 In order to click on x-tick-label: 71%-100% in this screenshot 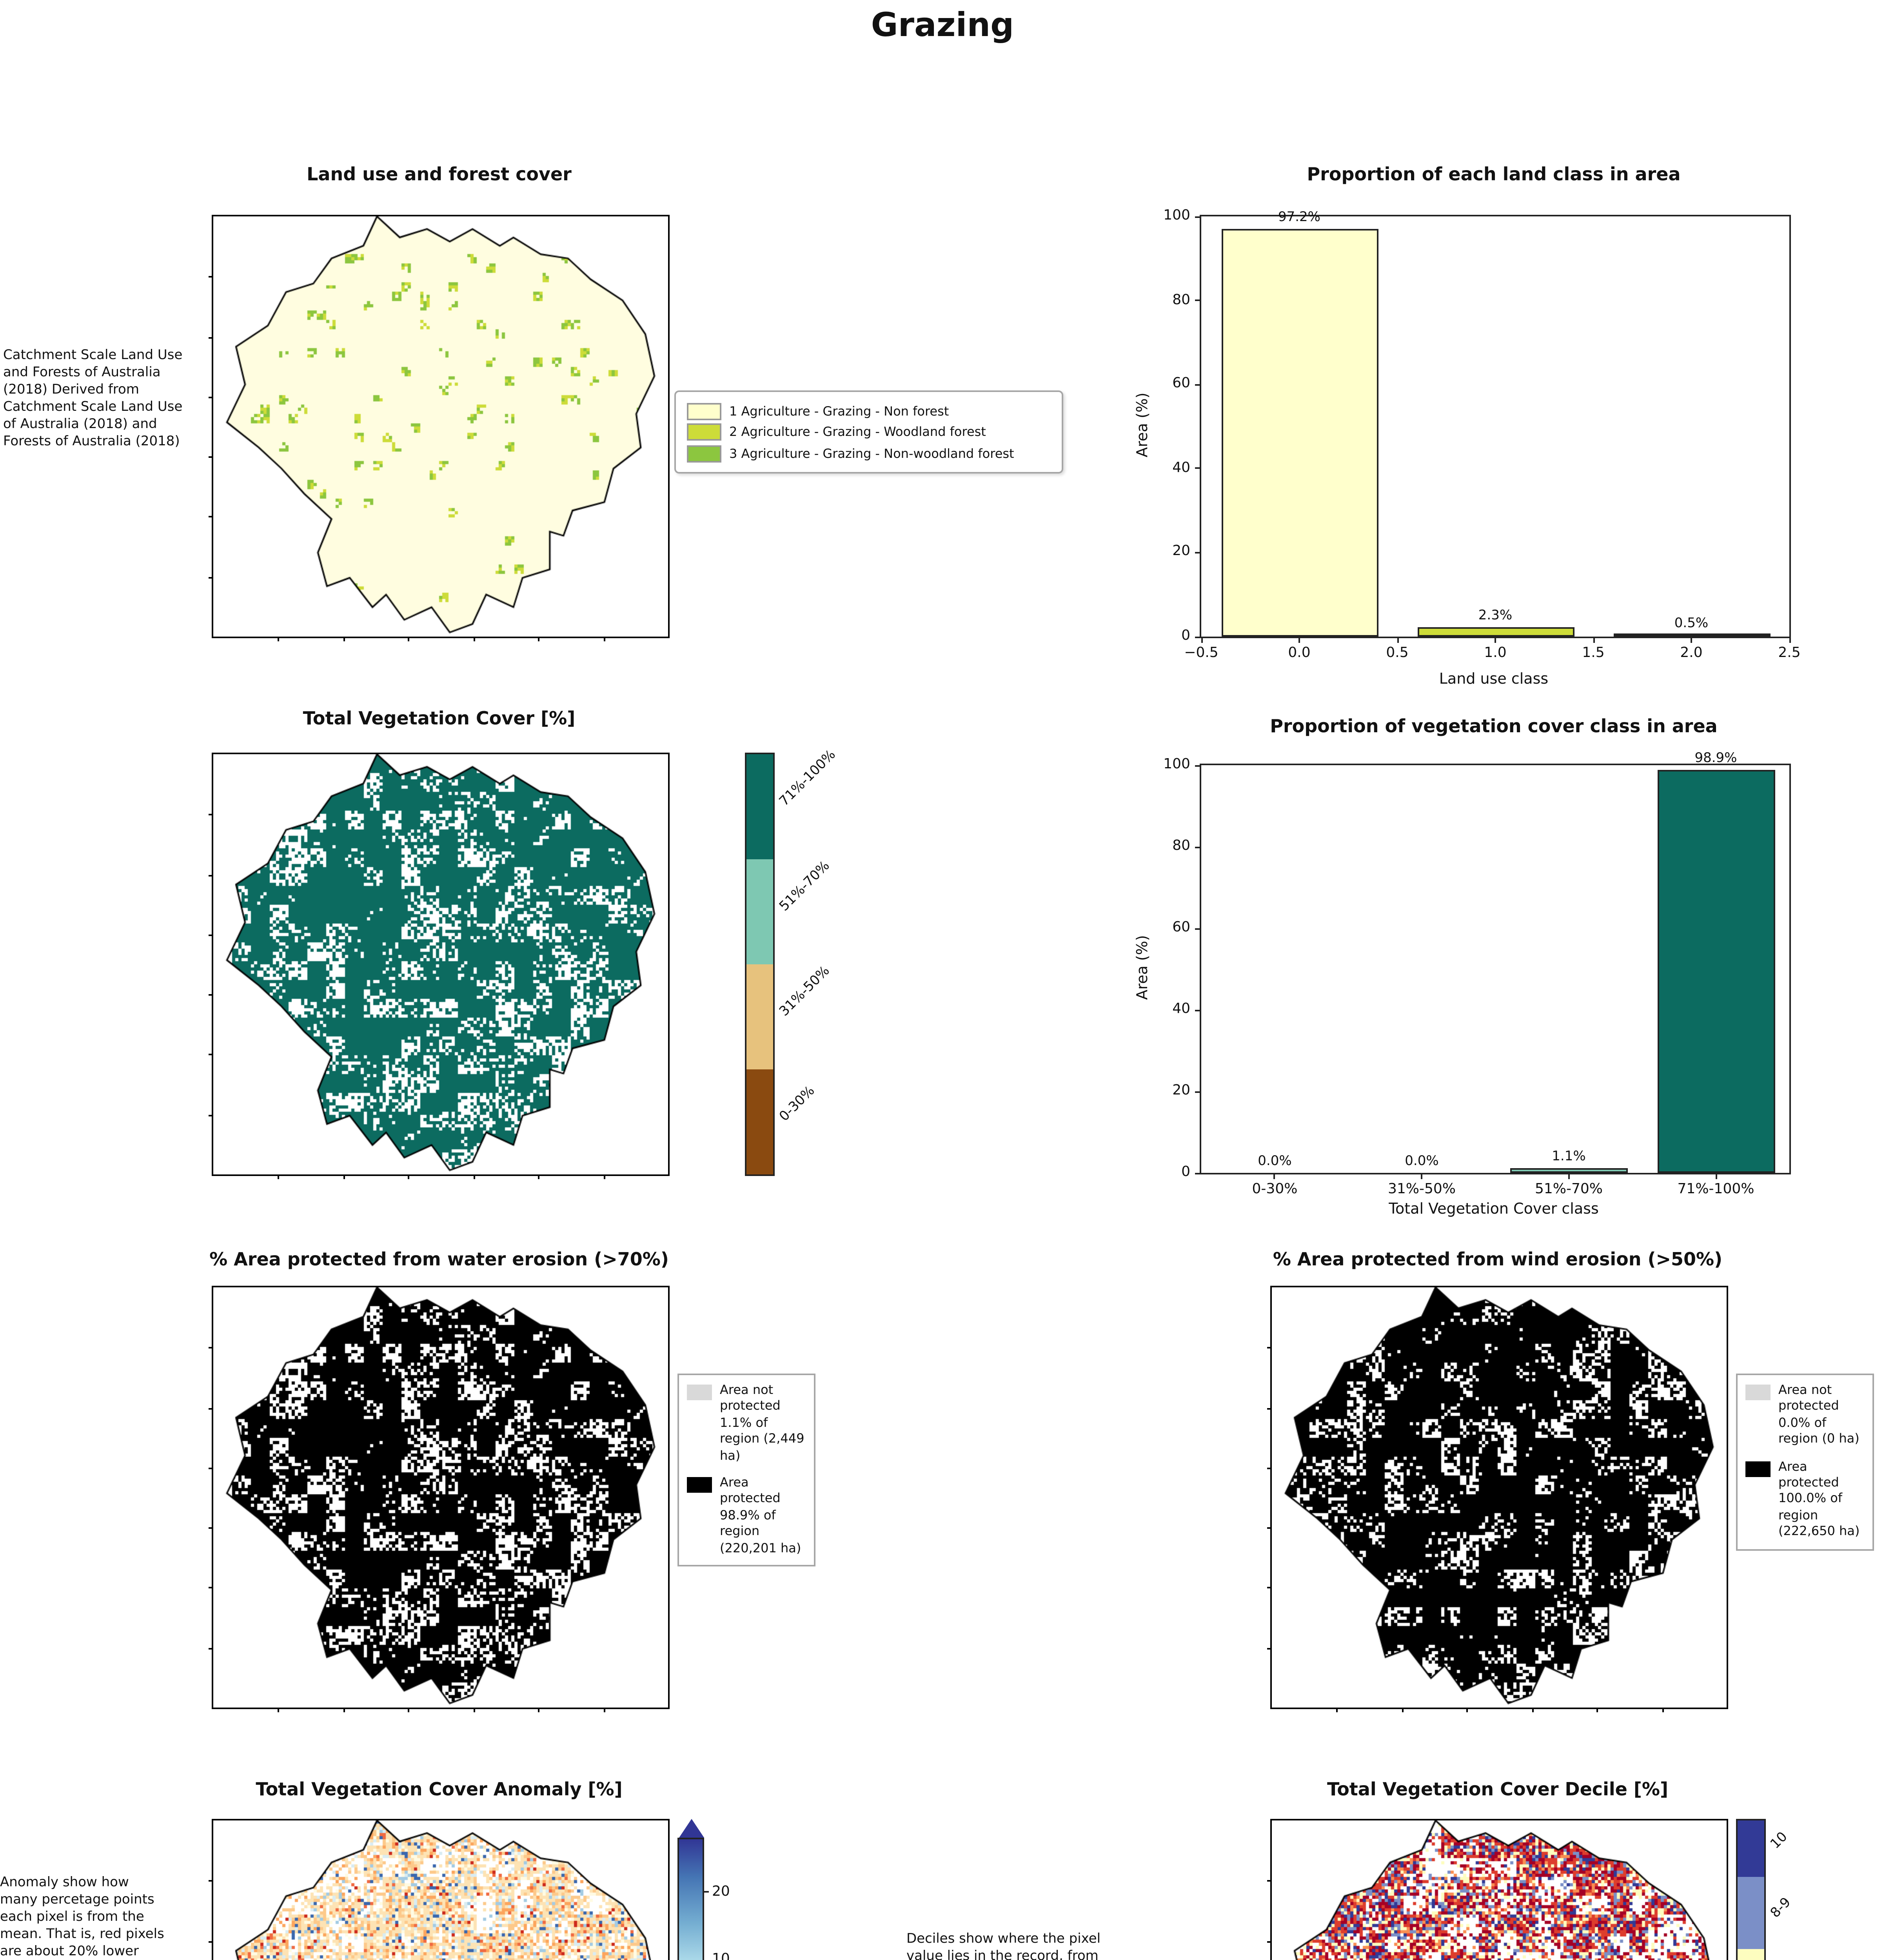, I will do `click(1715, 1190)`.